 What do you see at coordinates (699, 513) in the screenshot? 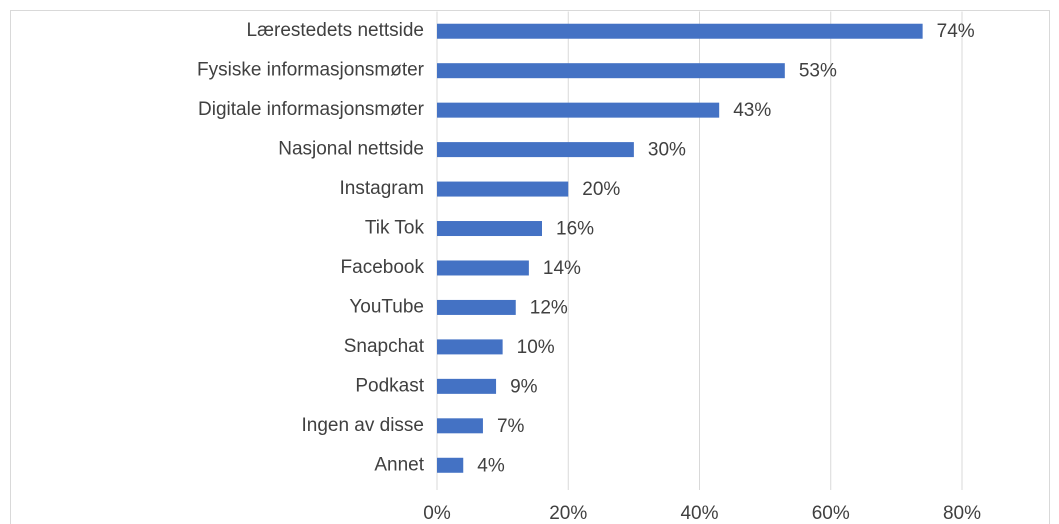
I see `x-tick-label: 40%` at bounding box center [699, 513].